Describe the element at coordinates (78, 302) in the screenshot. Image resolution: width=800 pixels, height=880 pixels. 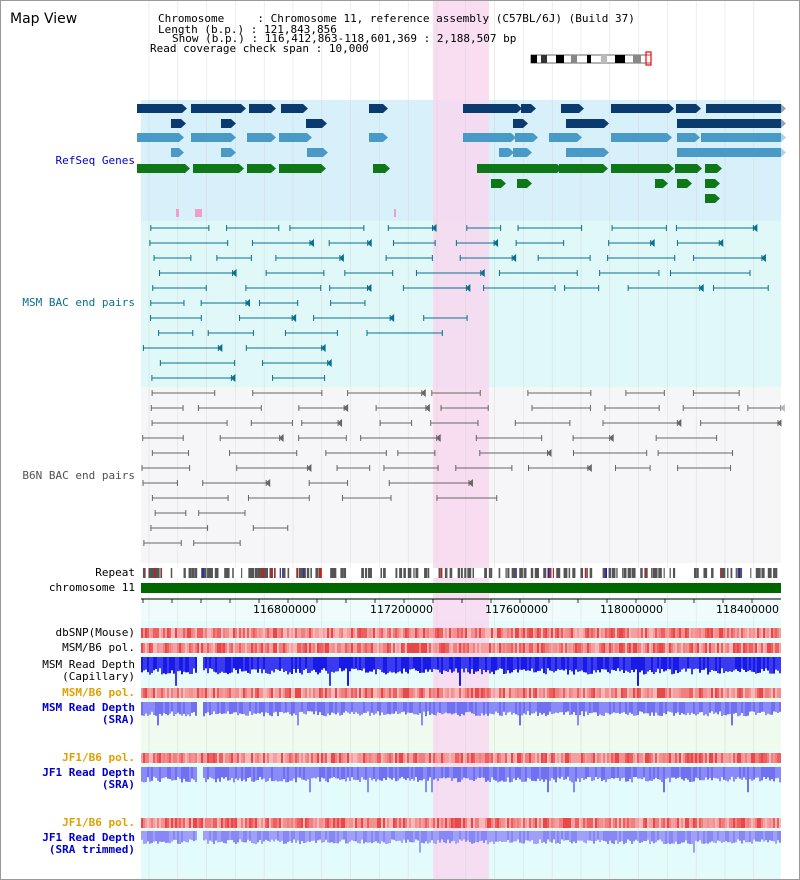
I see `track-label-msm-bac: MSM BAC end pairs` at that location.